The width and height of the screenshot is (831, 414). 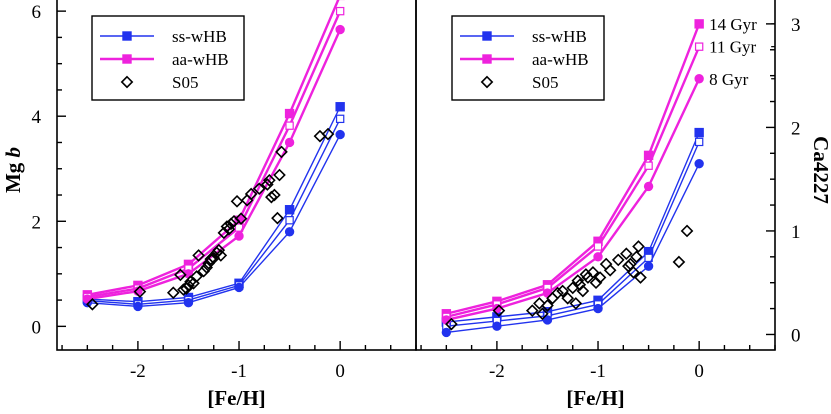 I want to click on y-tick-label: 4, so click(x=37, y=117).